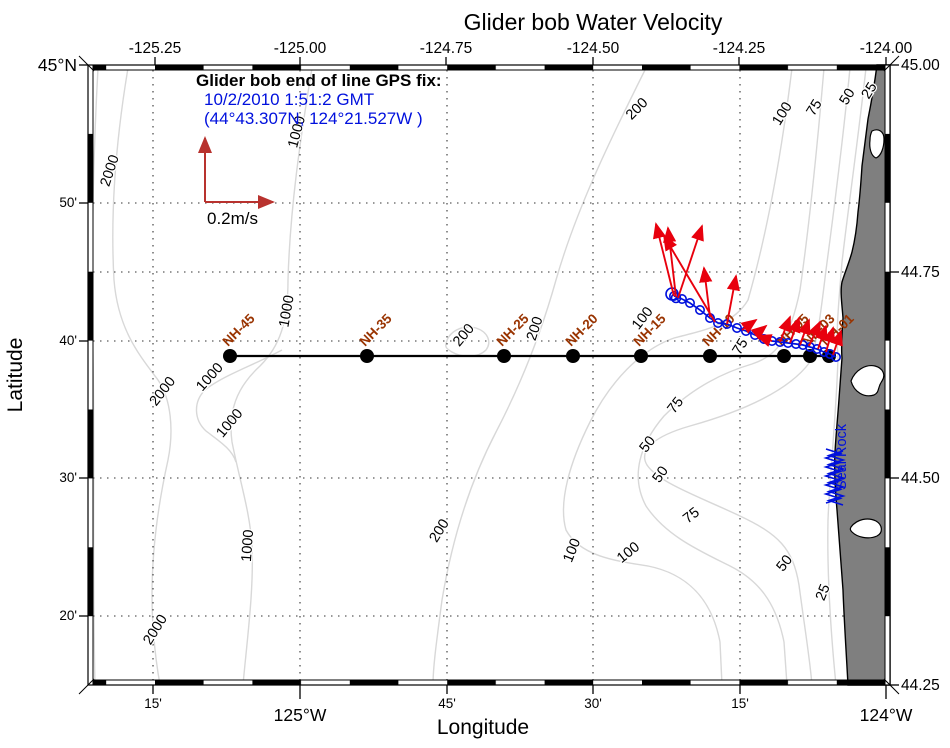  What do you see at coordinates (15, 375) in the screenshot?
I see `y-axis-label: Latitude` at bounding box center [15, 375].